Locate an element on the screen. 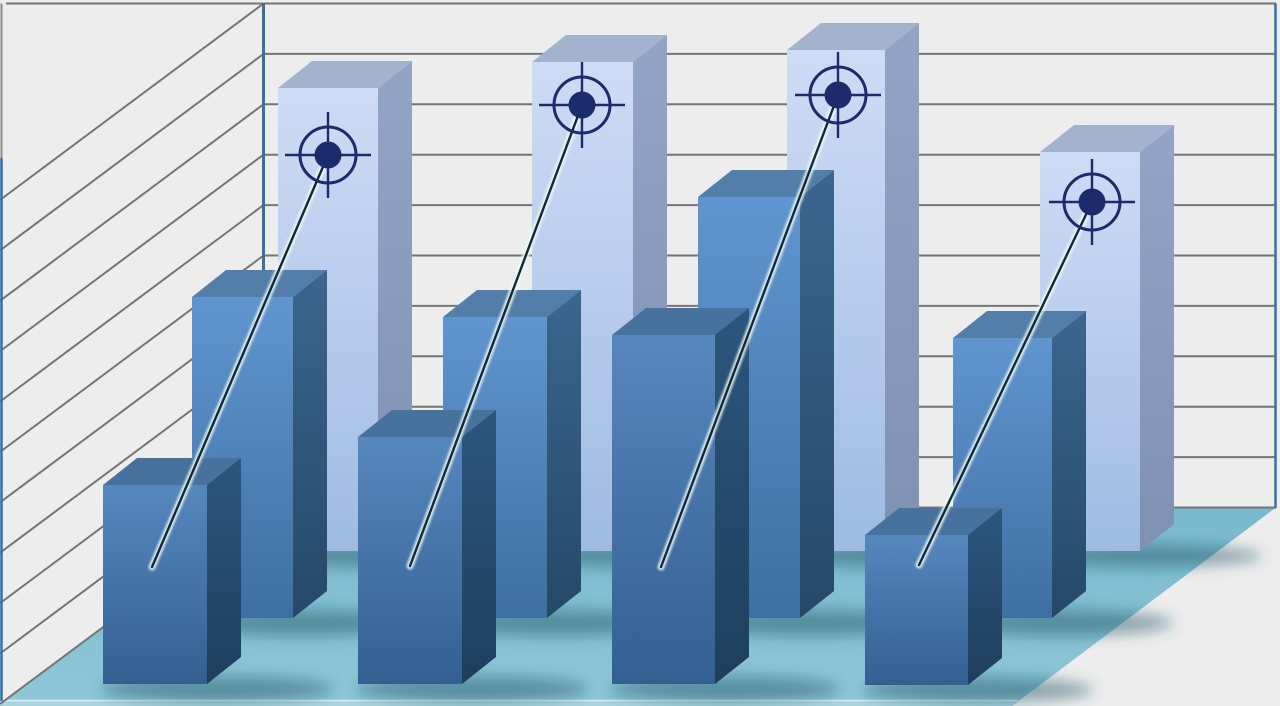 The height and width of the screenshot is (706, 1280). floor-front-strip is located at coordinates (509, 703).